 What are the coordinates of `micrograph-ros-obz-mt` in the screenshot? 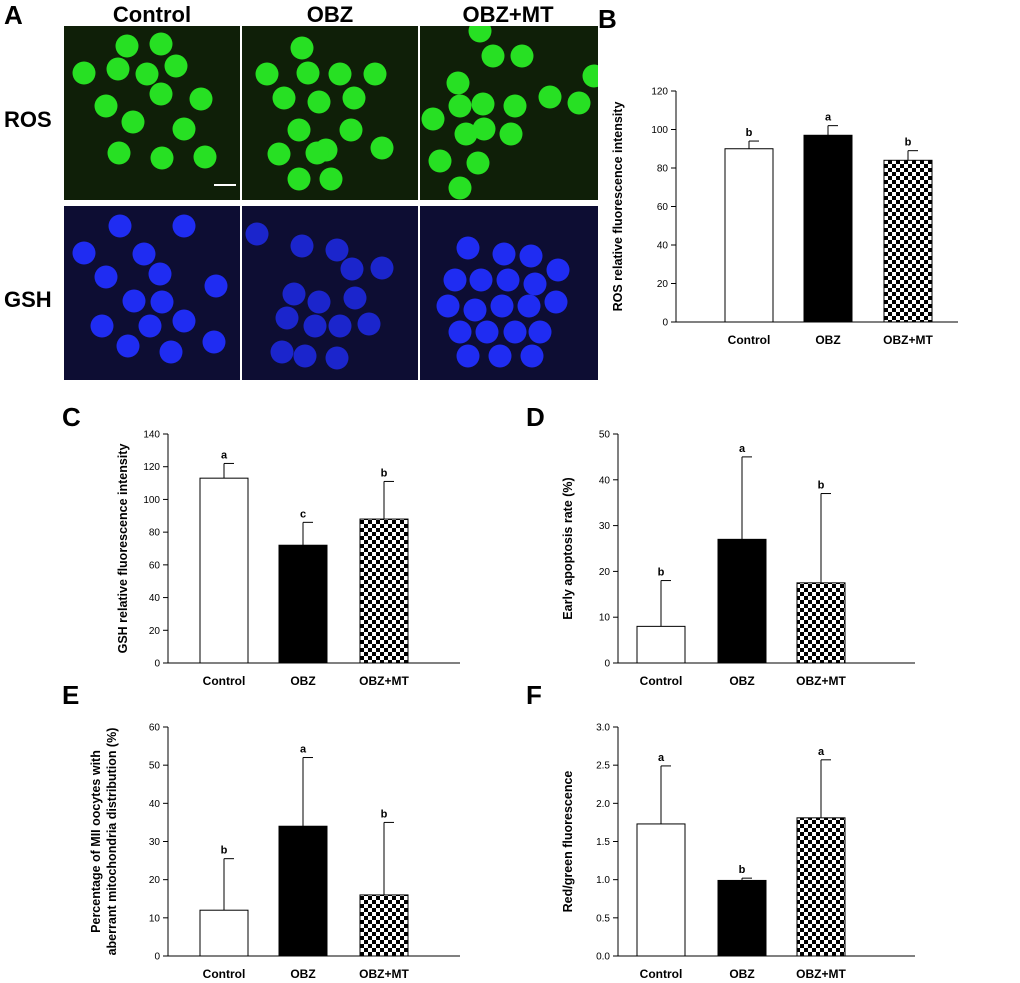 It's located at (509, 113).